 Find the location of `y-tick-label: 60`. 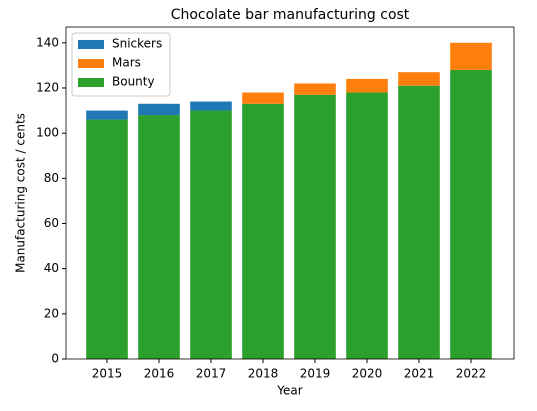

y-tick-label: 60 is located at coordinates (51, 223).